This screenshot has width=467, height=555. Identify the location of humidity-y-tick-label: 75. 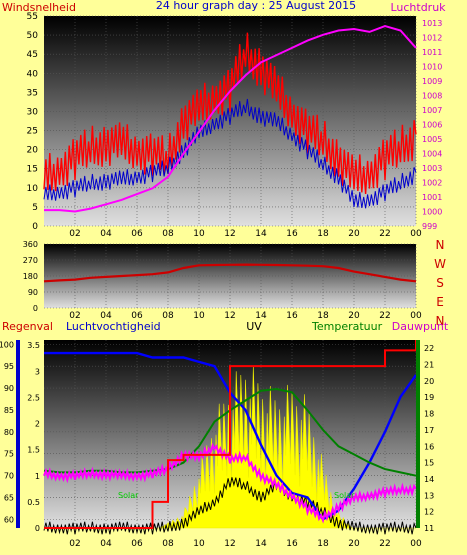
(9, 454).